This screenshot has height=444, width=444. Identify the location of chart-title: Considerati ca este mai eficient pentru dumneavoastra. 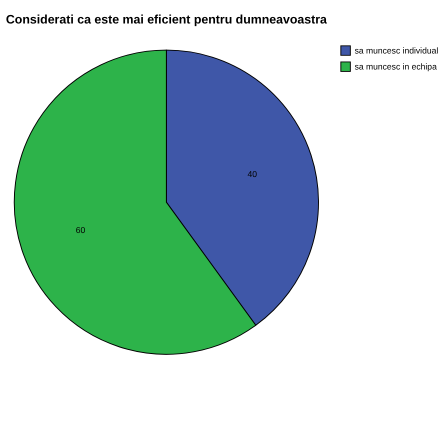
(167, 19).